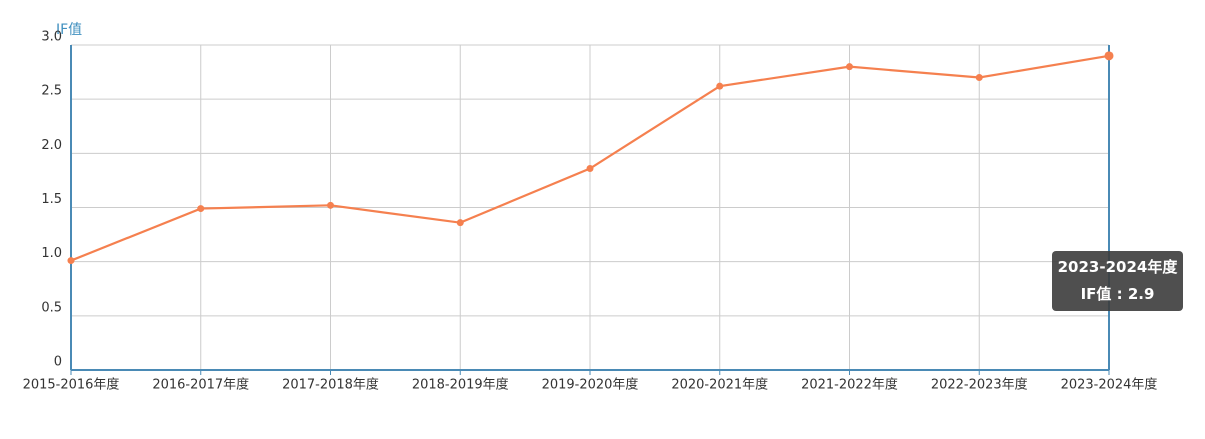  I want to click on y-tick-label: 1.5, so click(51, 199).